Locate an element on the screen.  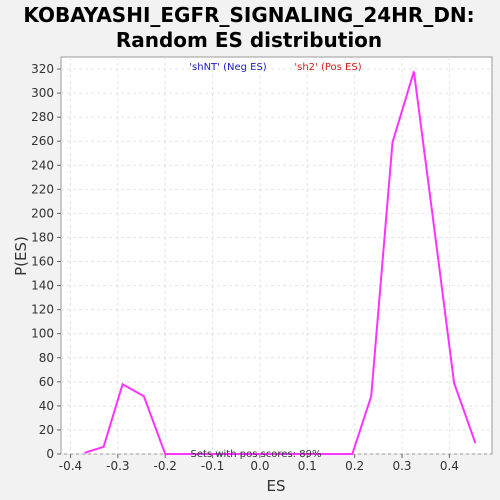
y-tick-label: 140 is located at coordinates (42, 286).